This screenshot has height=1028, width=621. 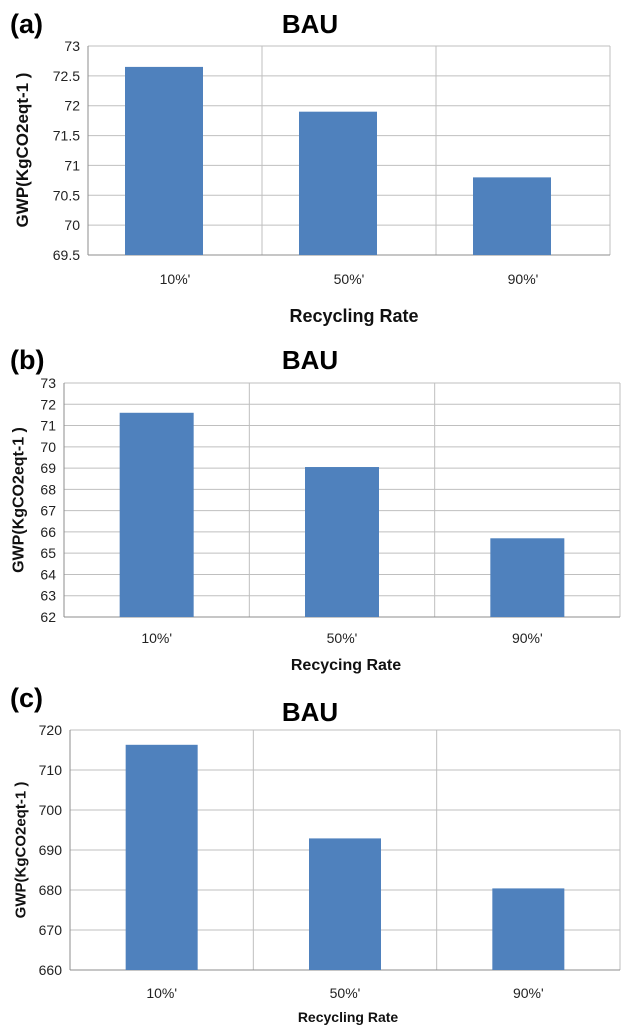 I want to click on y-tick-label: 62, so click(x=48, y=617).